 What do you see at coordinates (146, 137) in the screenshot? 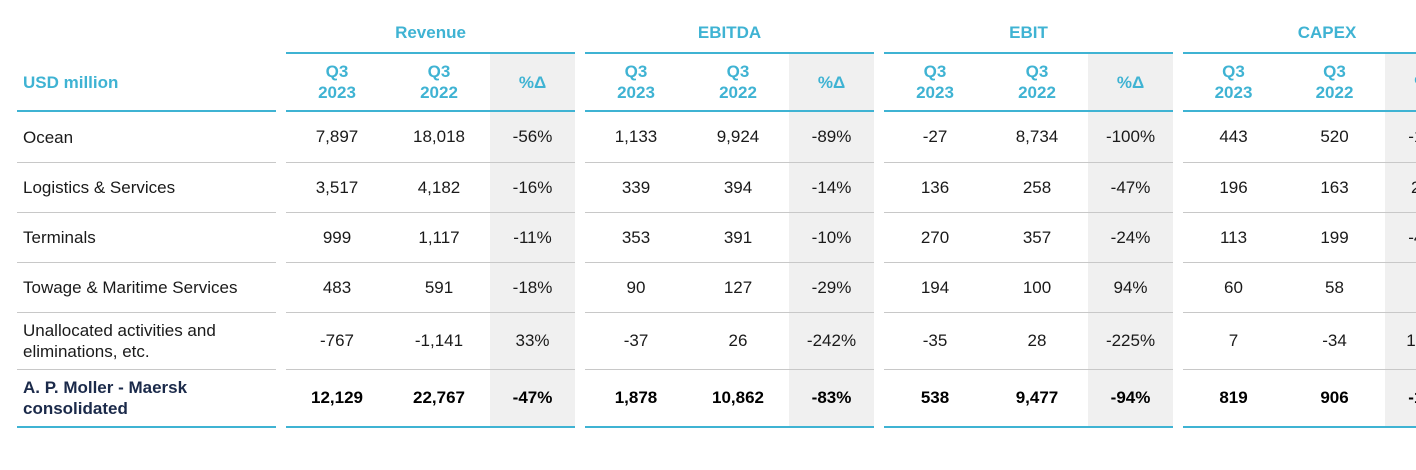
I see `row-label: Ocean` at bounding box center [146, 137].